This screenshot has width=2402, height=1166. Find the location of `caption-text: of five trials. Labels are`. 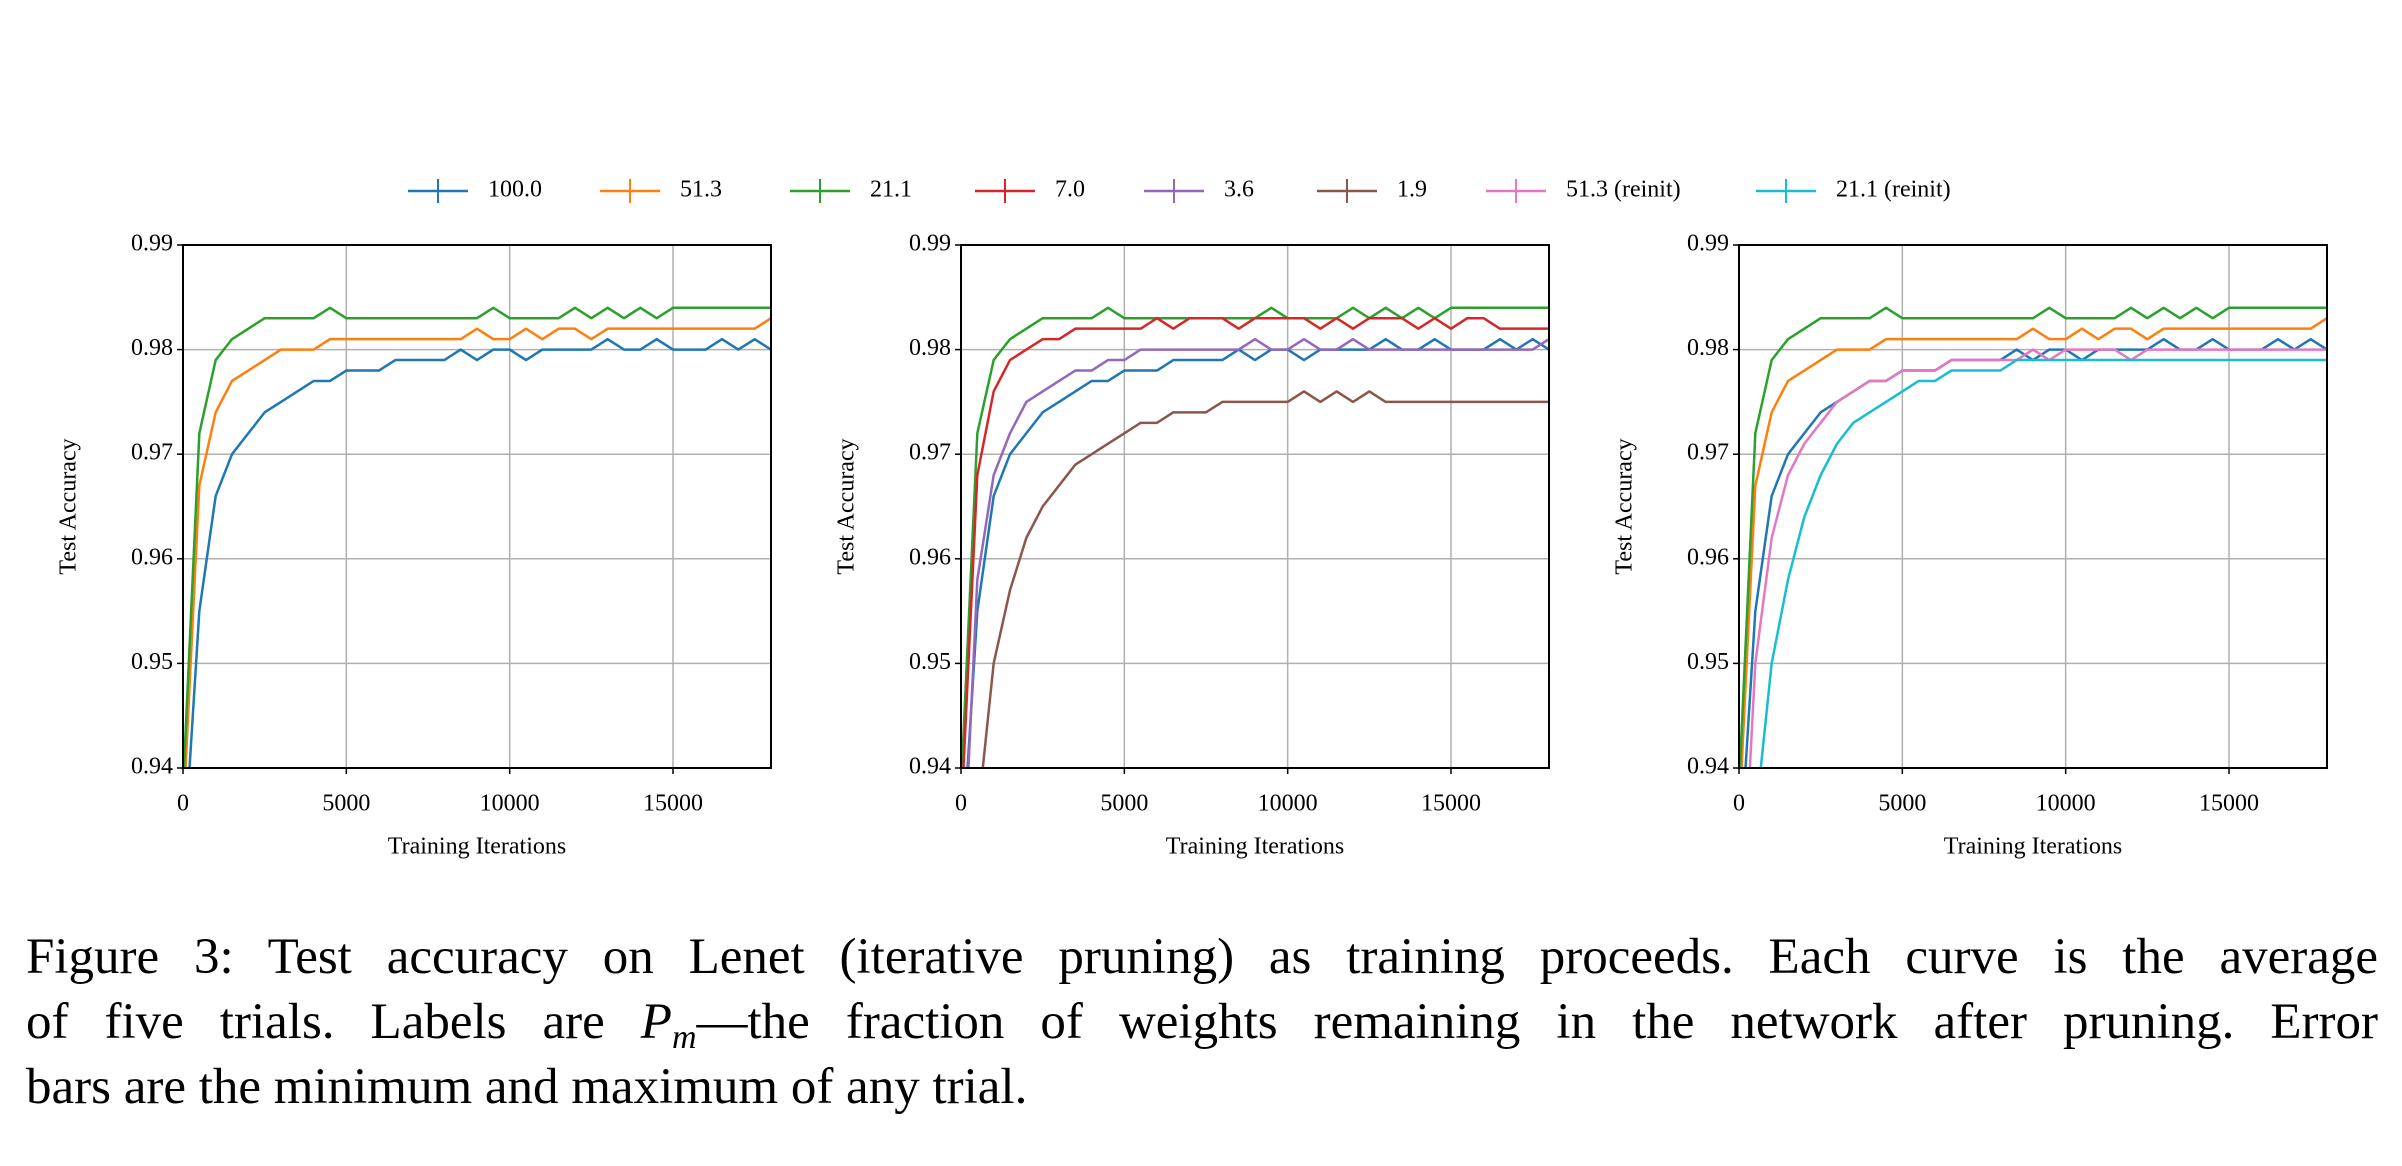

caption-text: of five trials. Labels are is located at coordinates (333, 1022).